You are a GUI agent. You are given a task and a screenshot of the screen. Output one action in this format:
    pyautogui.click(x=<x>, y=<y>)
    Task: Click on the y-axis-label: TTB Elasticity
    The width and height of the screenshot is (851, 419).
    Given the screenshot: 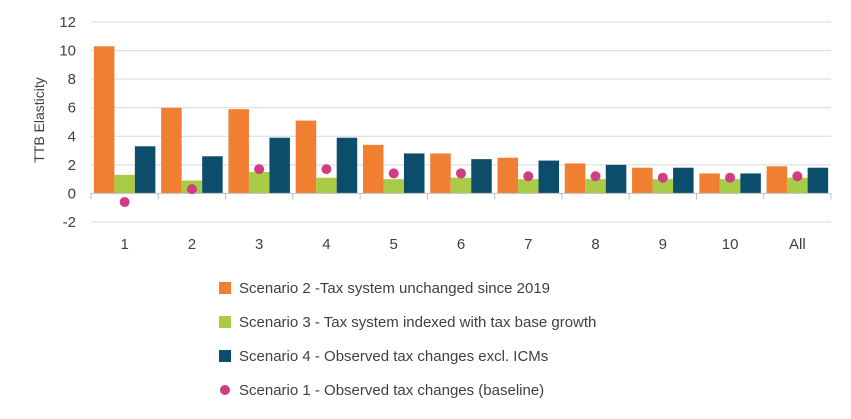 What is the action you would take?
    pyautogui.click(x=39, y=120)
    